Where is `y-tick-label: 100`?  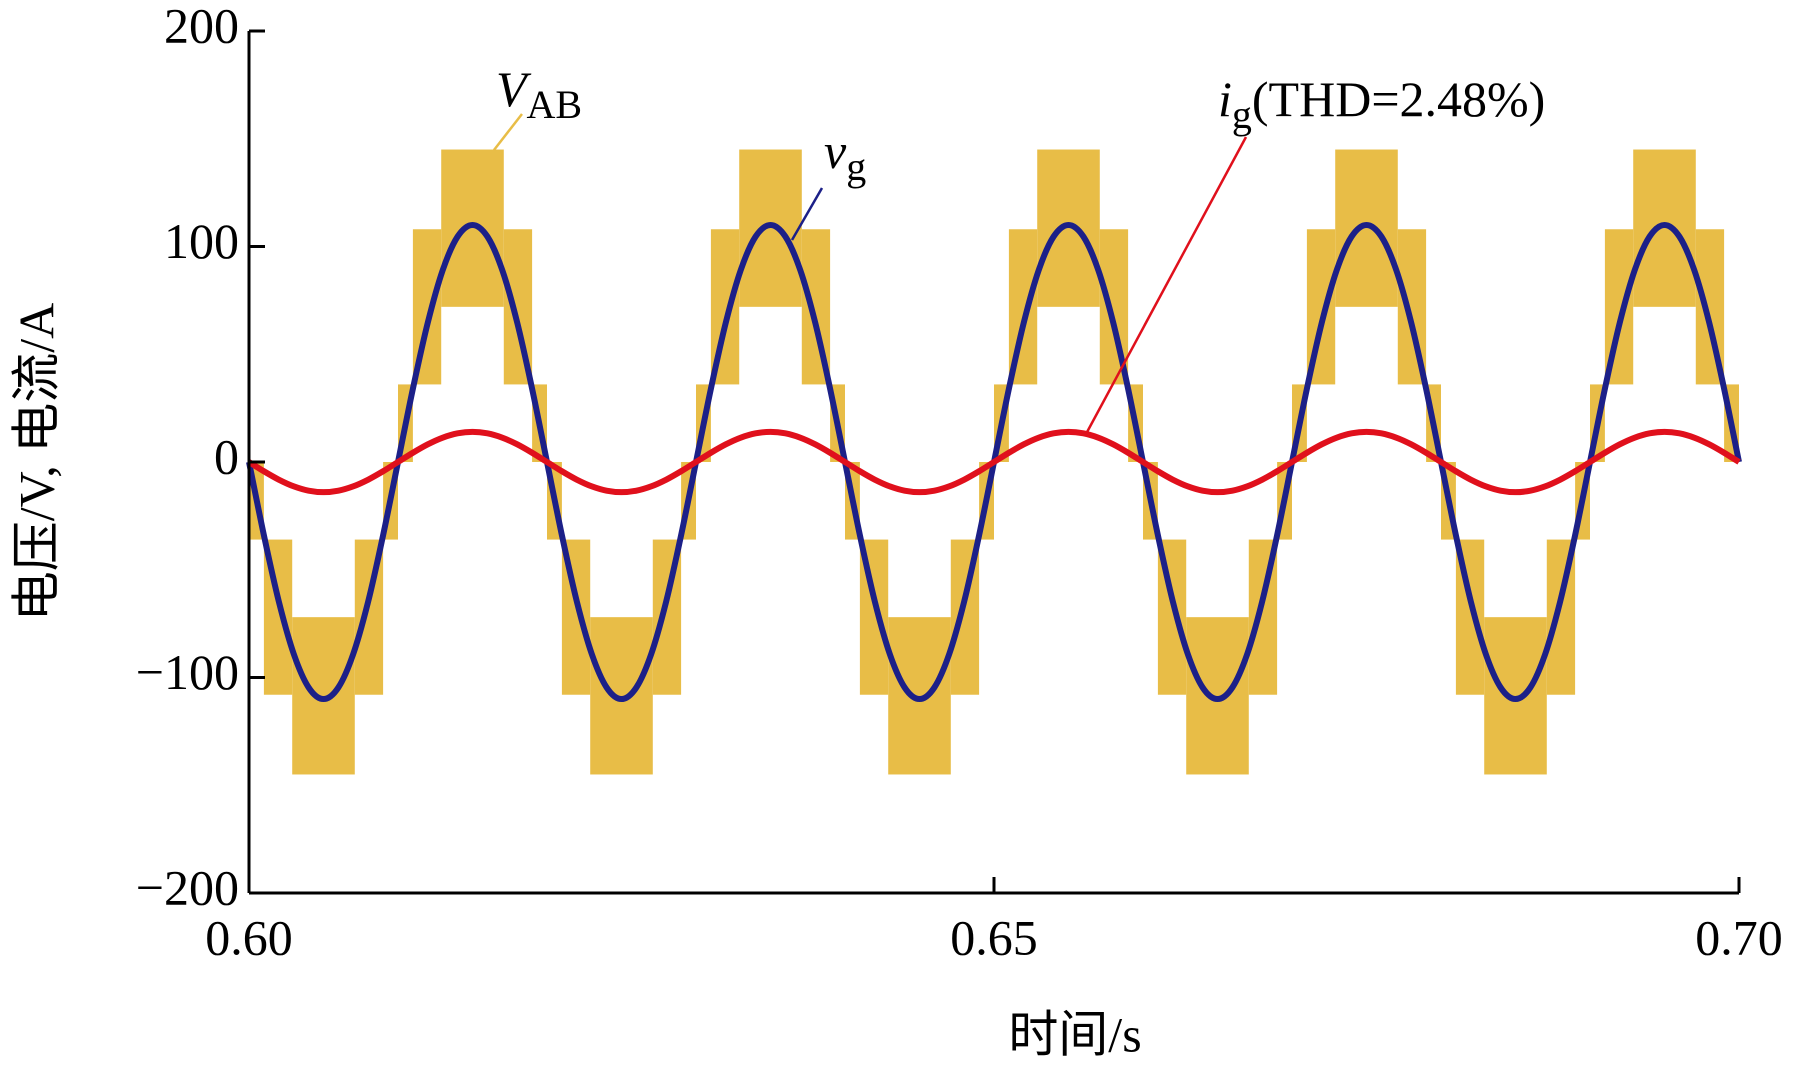
y-tick-label: 100 is located at coordinates (201, 241).